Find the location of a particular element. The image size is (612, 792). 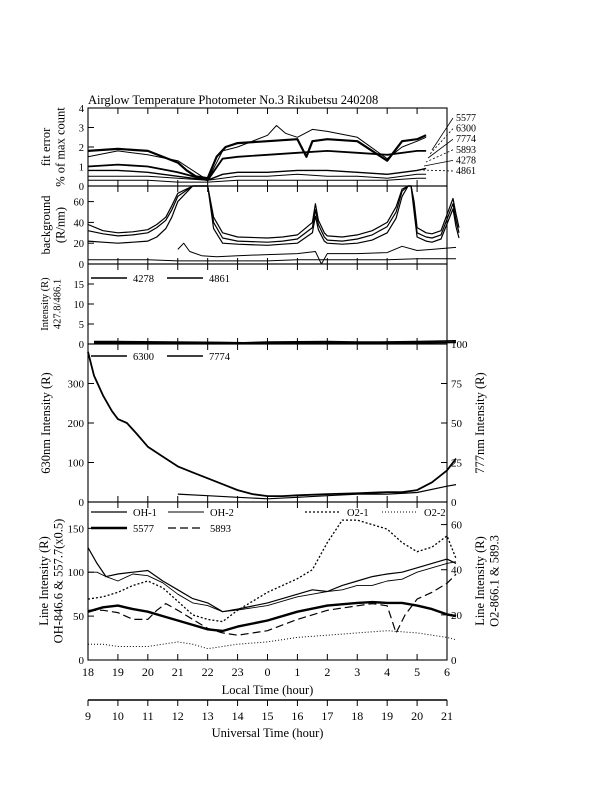

y-right-label: 777nm Intensity (R) is located at coordinates (480, 422).